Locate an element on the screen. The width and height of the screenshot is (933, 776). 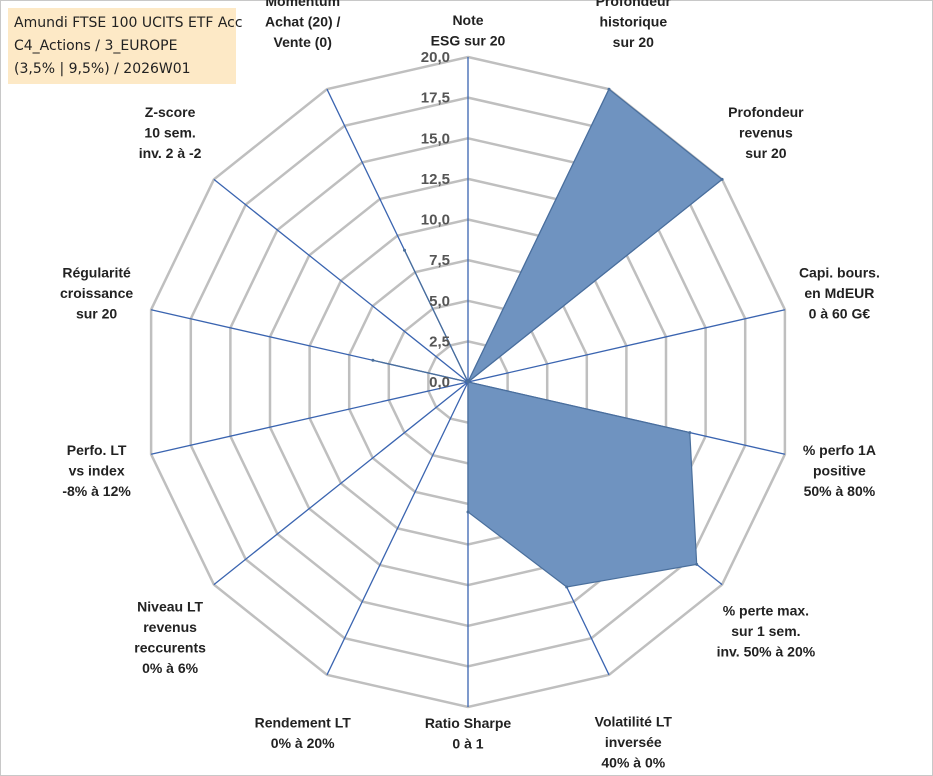
axis-label-0-line-1: ESG sur 20 is located at coordinates (468, 41).